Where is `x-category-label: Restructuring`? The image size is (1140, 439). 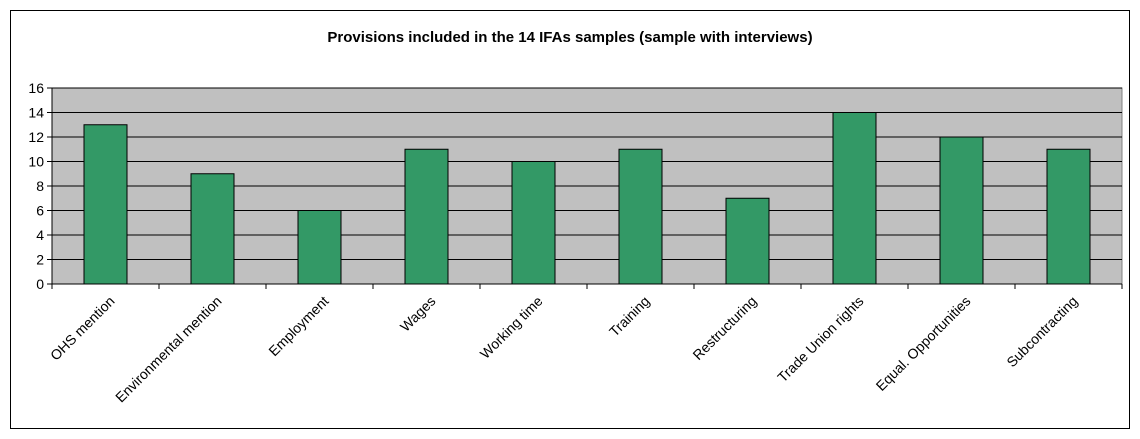
x-category-label: Restructuring is located at coordinates (724, 328).